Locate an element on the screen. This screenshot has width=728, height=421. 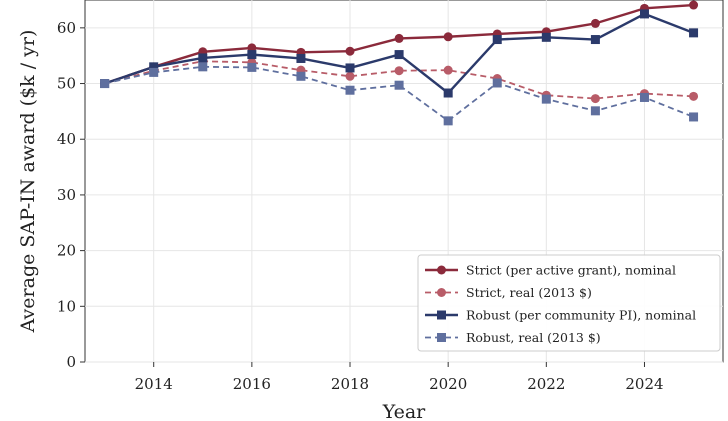
x-tick-label: 2024 is located at coordinates (644, 384).